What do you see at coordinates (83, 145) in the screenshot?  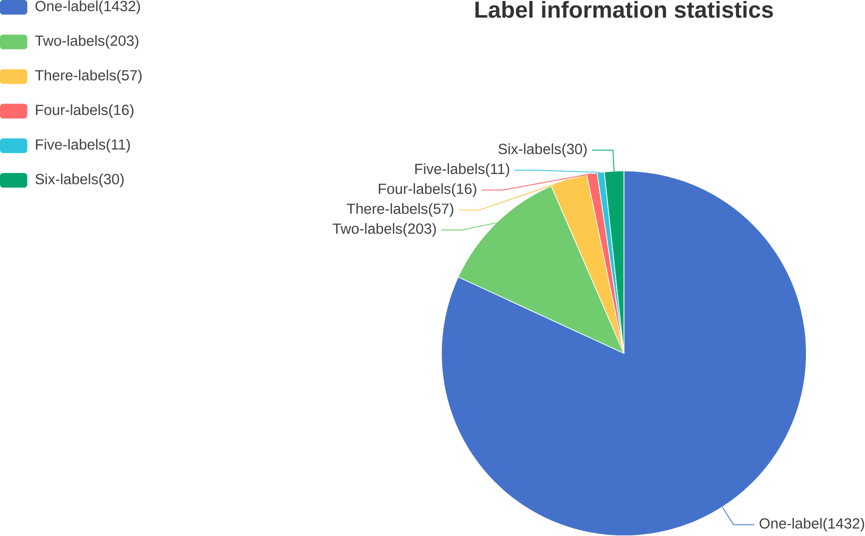 I see `legend-label: Five-labels(11)` at bounding box center [83, 145].